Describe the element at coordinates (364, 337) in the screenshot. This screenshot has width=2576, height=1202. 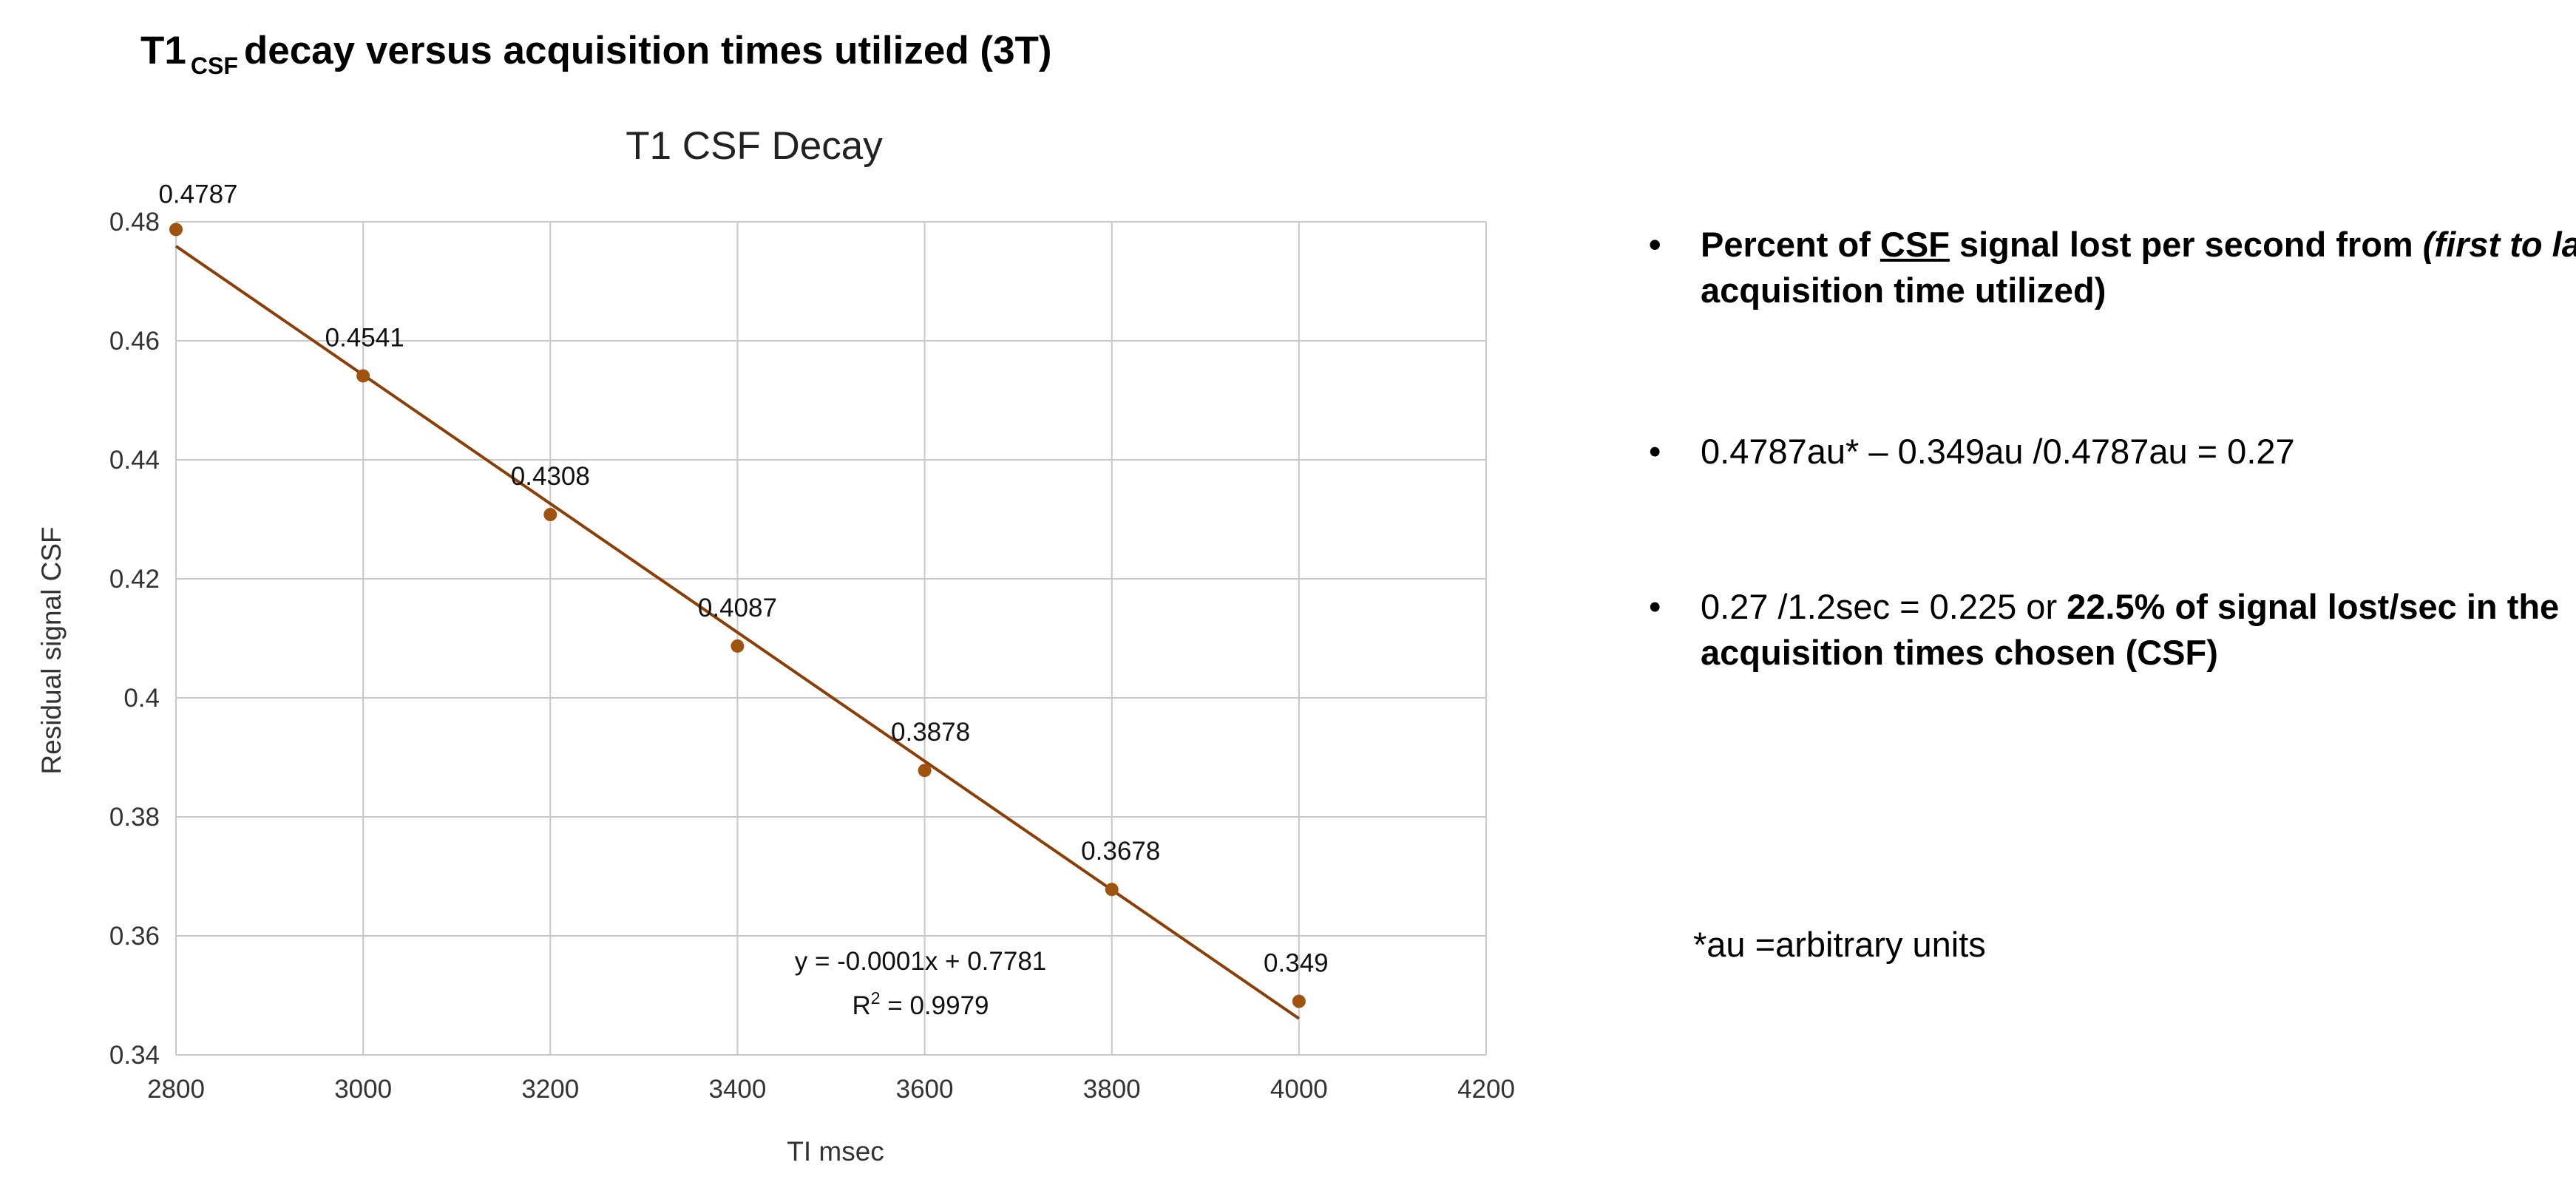
I see `data-label: 0.4541` at that location.